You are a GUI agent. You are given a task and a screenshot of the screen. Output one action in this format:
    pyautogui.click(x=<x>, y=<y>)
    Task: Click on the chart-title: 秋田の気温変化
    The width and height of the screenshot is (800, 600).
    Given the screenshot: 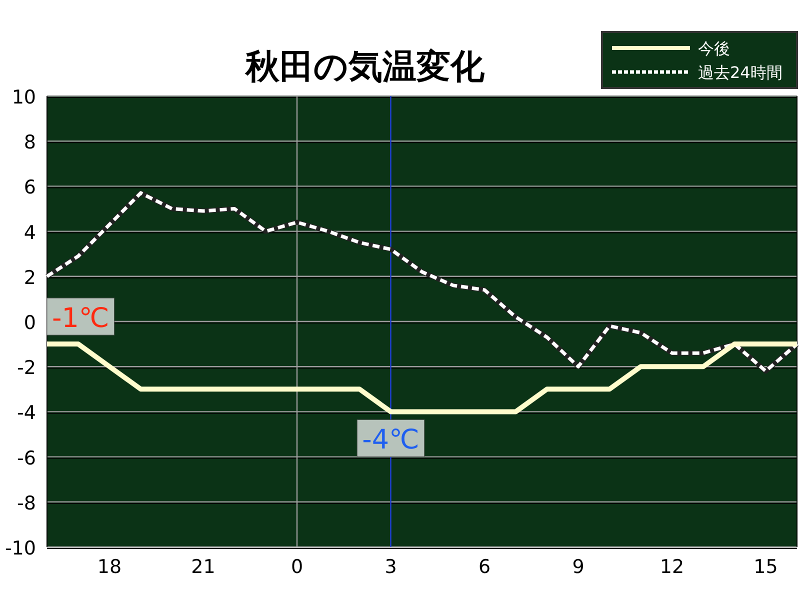 What is the action you would take?
    pyautogui.click(x=365, y=67)
    